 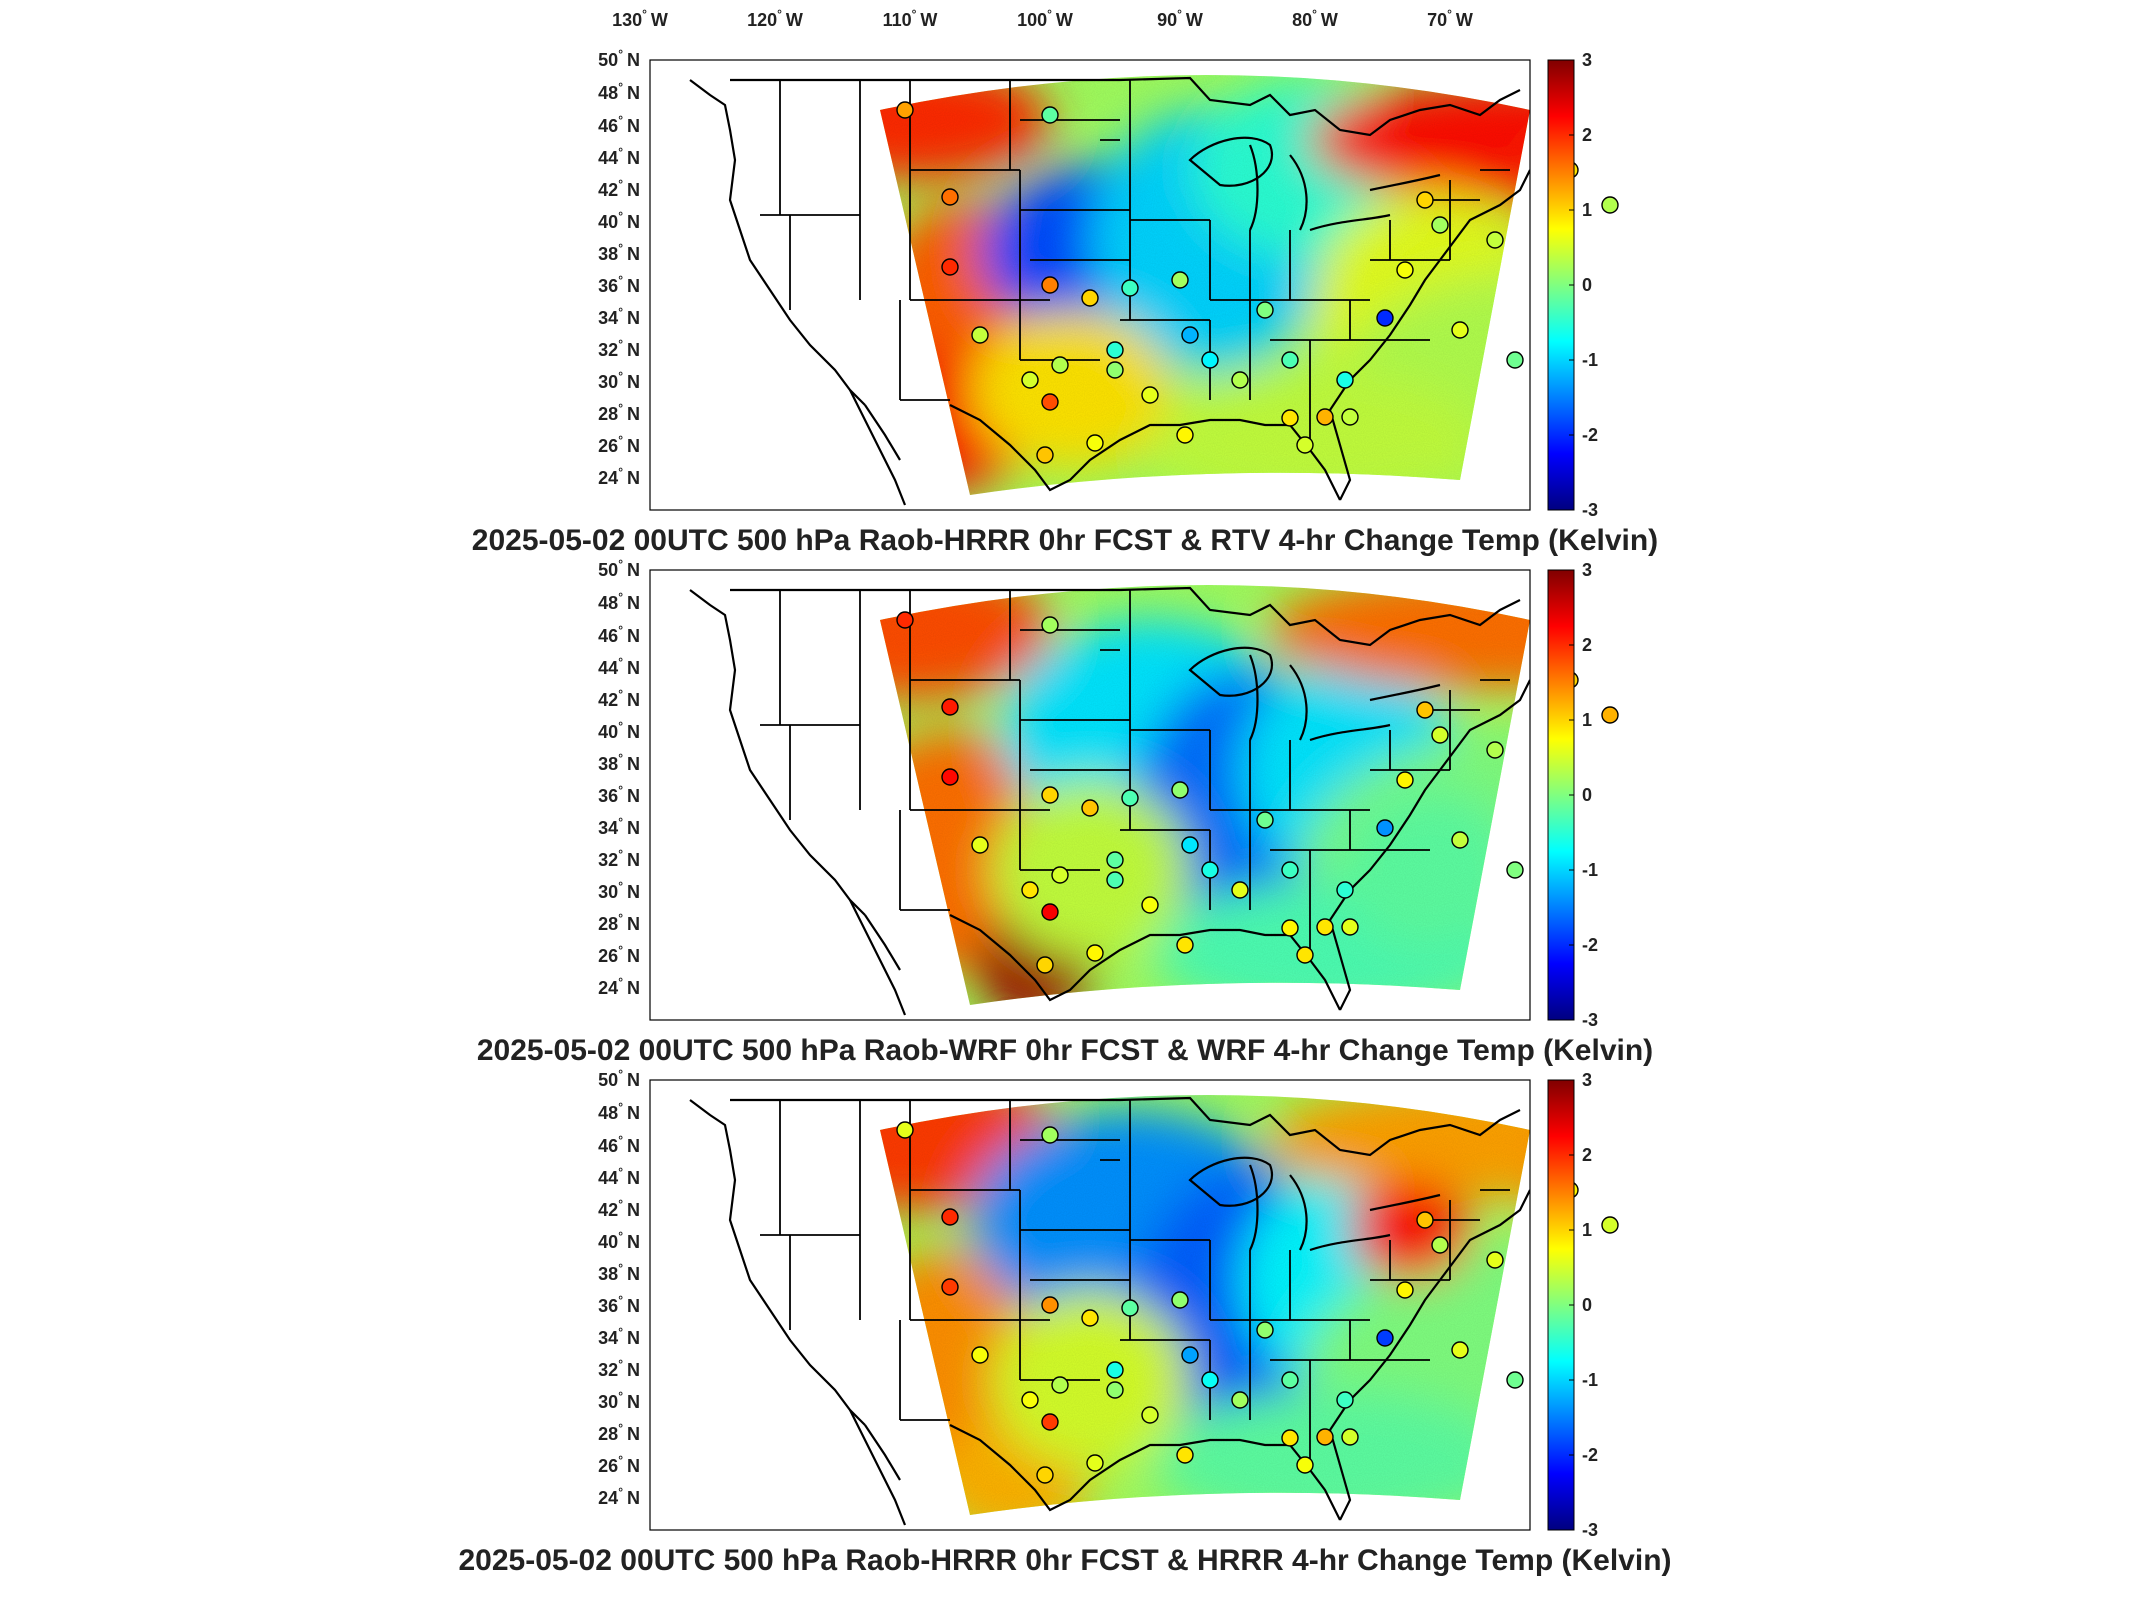 What do you see at coordinates (619, 58) in the screenshot?
I see `latitude-label: 50° N` at bounding box center [619, 58].